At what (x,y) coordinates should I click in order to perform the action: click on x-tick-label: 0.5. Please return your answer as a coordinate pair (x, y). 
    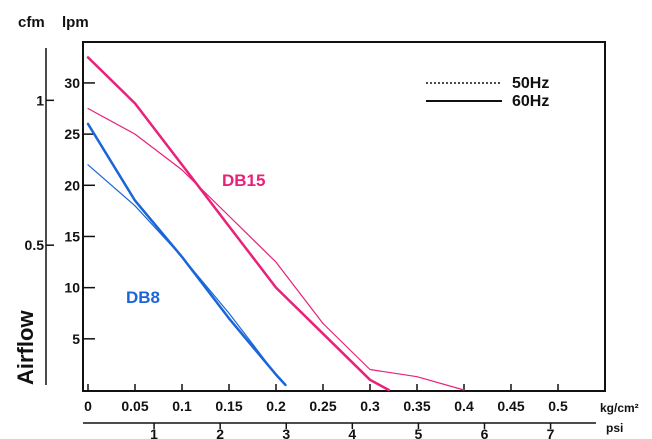
    Looking at the image, I should click on (558, 406).